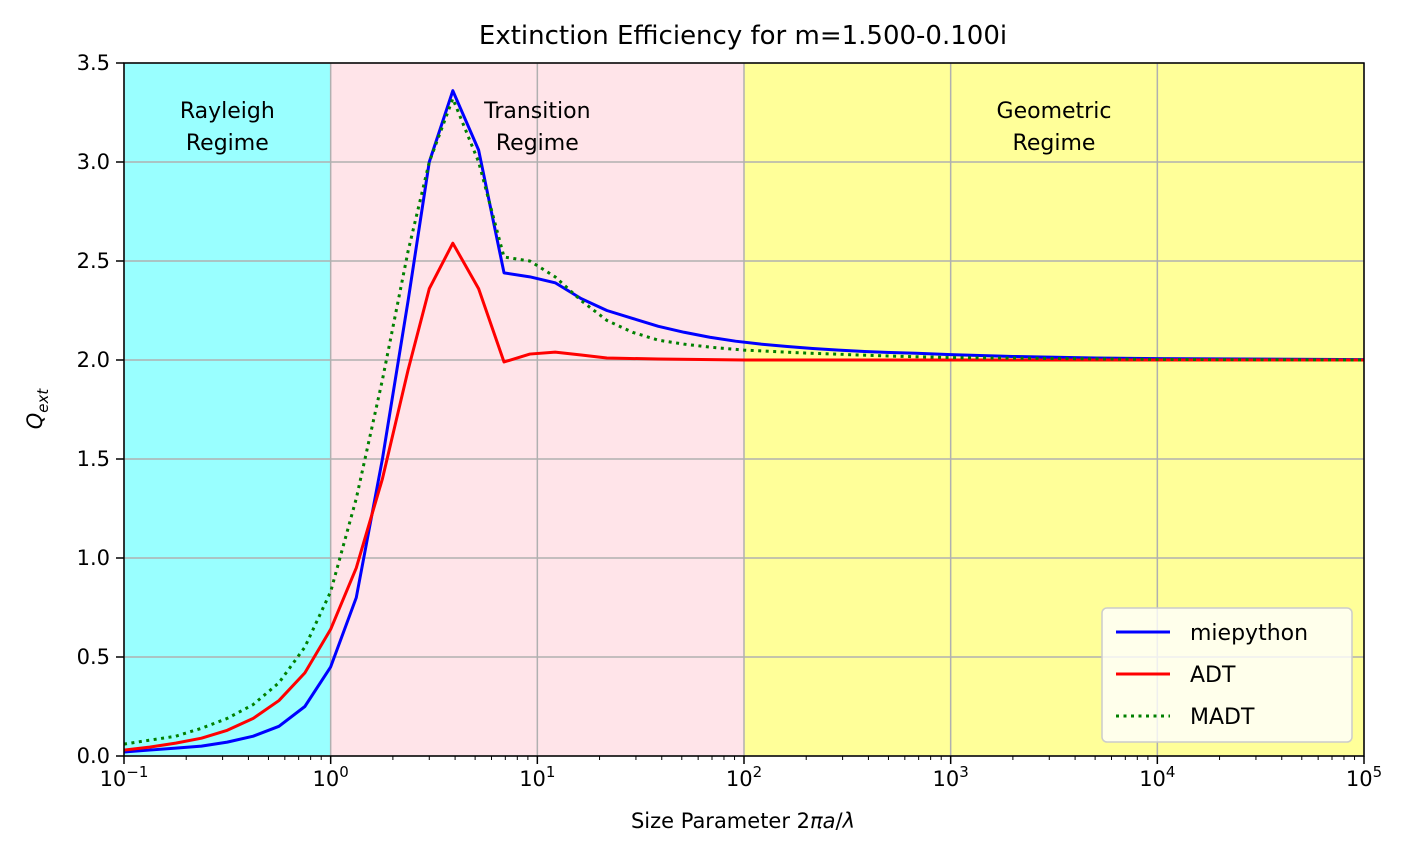 The image size is (1408, 864). I want to click on legend-label-miepython: miepython, so click(1249, 633).